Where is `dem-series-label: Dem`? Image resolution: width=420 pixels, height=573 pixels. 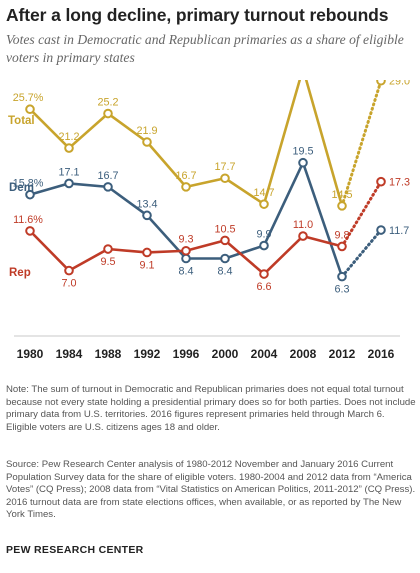 dem-series-label: Dem is located at coordinates (21, 188).